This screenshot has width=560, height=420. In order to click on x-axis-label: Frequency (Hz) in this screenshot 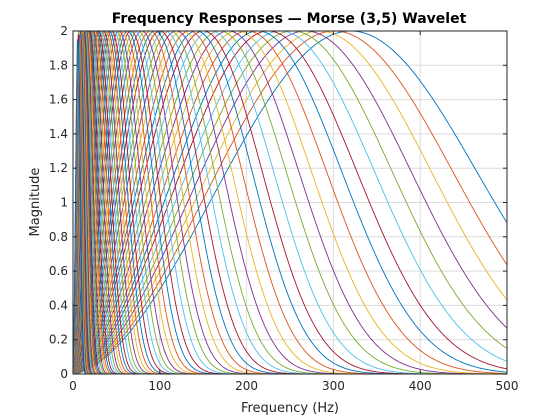, I will do `click(290, 408)`.